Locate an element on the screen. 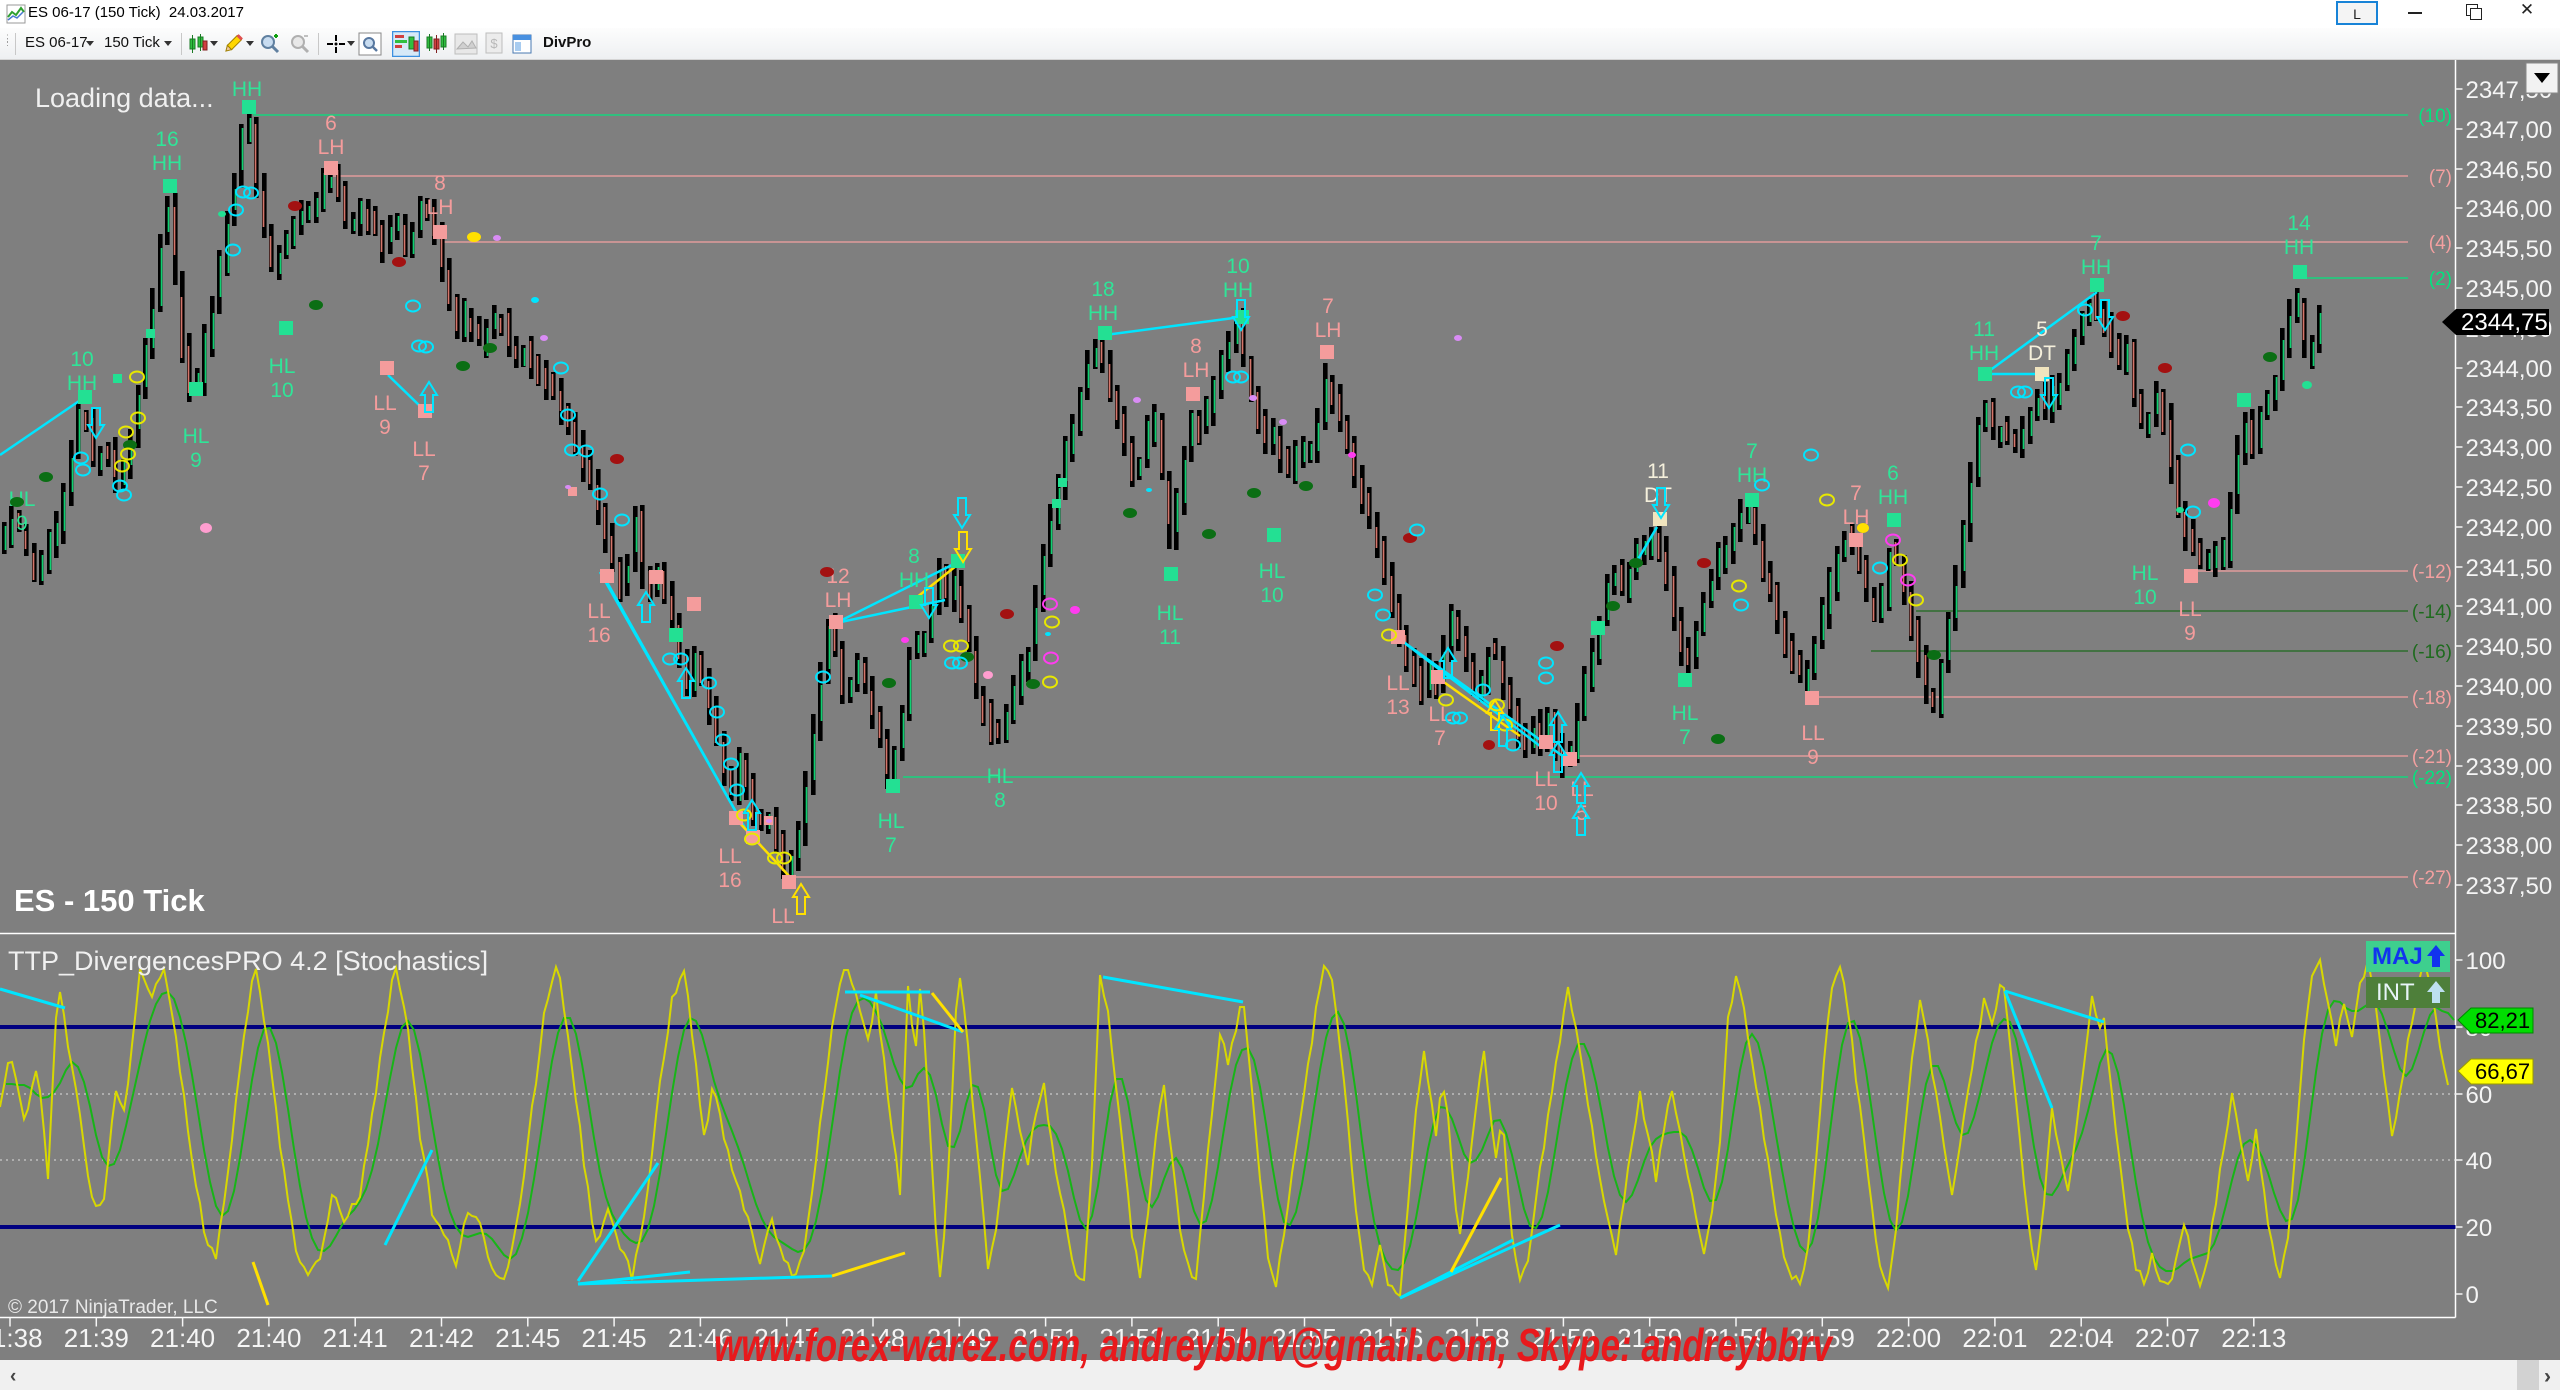  svg-text: (7) is located at coordinates (2440, 177).